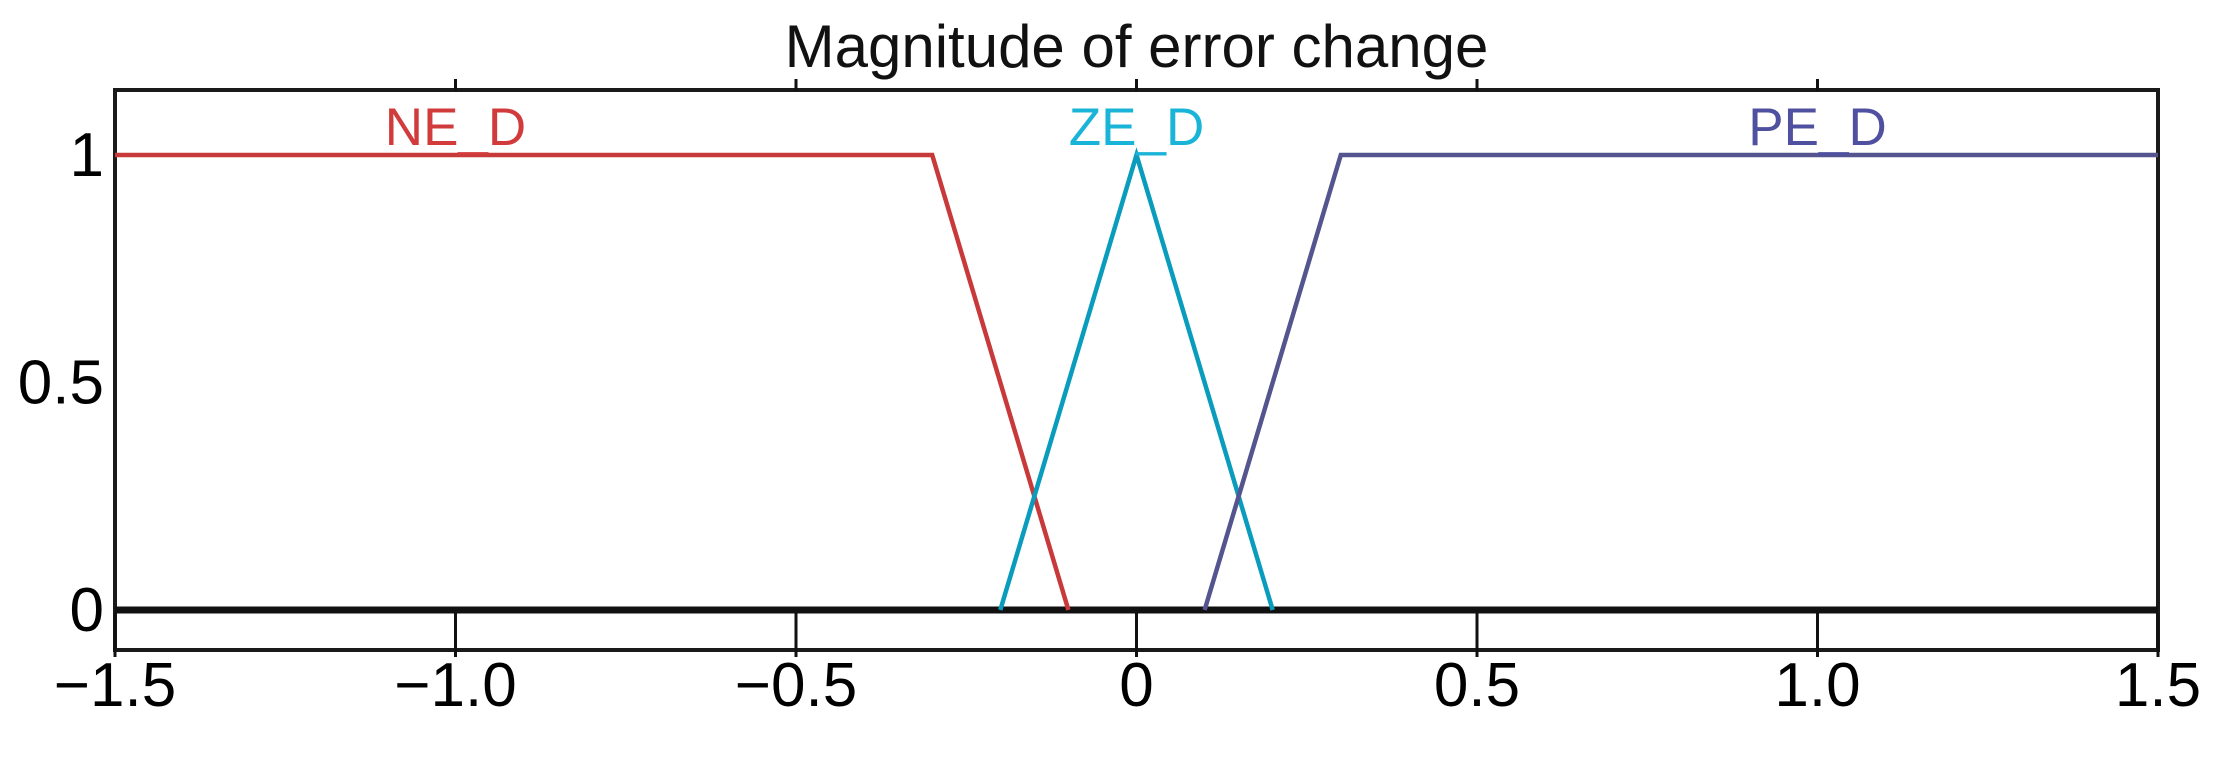 The image size is (2225, 757). What do you see at coordinates (1136, 127) in the screenshot?
I see `series-label-ZE_D: ZE_D` at bounding box center [1136, 127].